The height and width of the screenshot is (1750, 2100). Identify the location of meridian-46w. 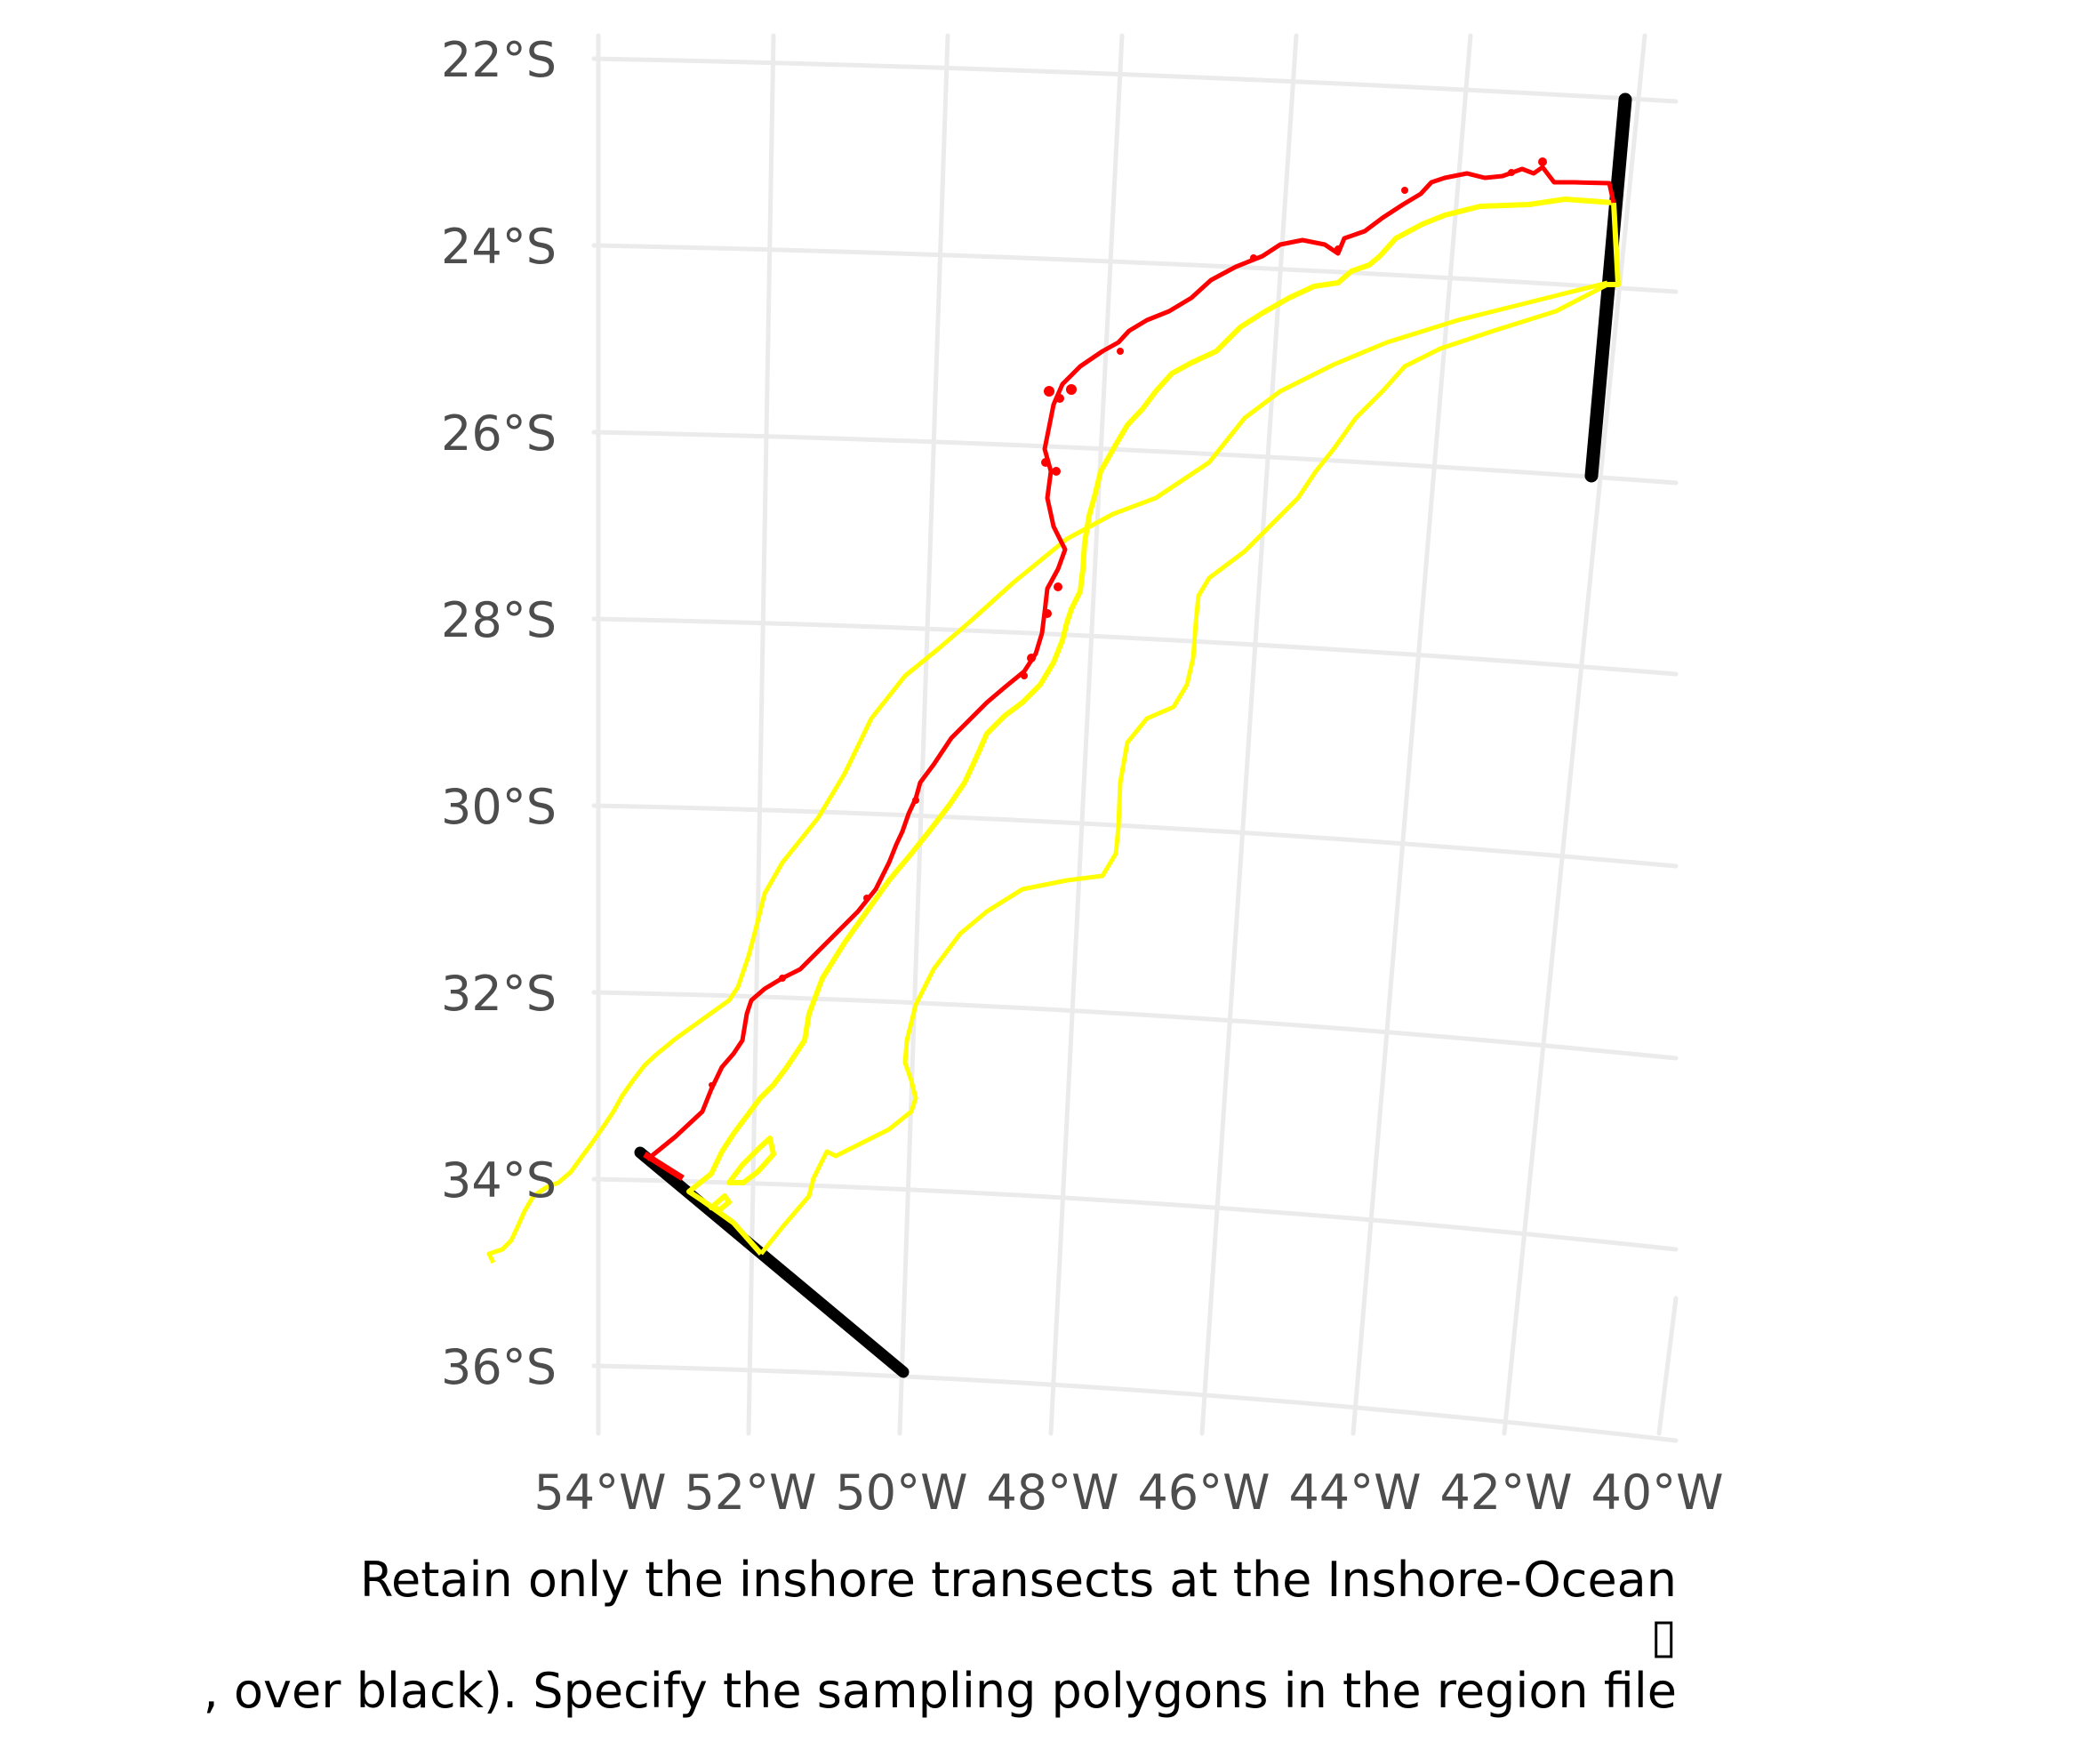
(1249, 735).